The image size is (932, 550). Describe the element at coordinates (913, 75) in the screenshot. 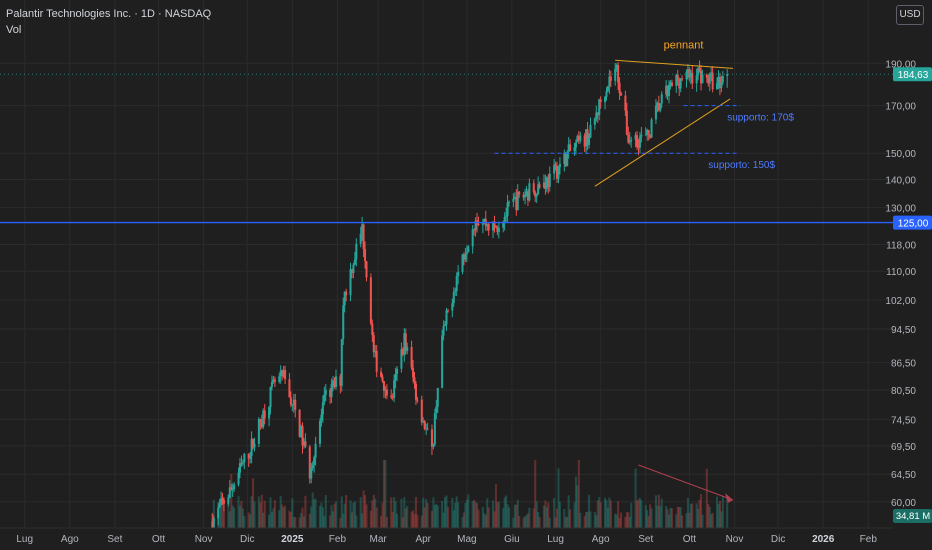

I see `last-price-label: 184,63` at that location.